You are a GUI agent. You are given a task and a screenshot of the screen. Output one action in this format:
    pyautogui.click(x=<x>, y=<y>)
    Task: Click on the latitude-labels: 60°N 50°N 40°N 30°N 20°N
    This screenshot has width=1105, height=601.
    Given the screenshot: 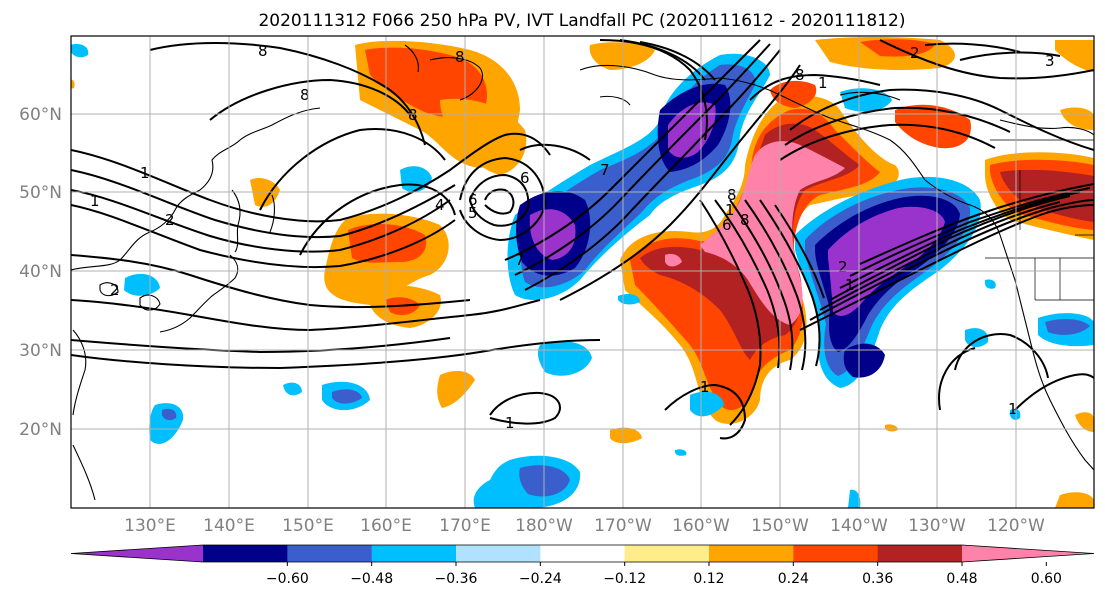 What is the action you would take?
    pyautogui.click(x=40, y=272)
    